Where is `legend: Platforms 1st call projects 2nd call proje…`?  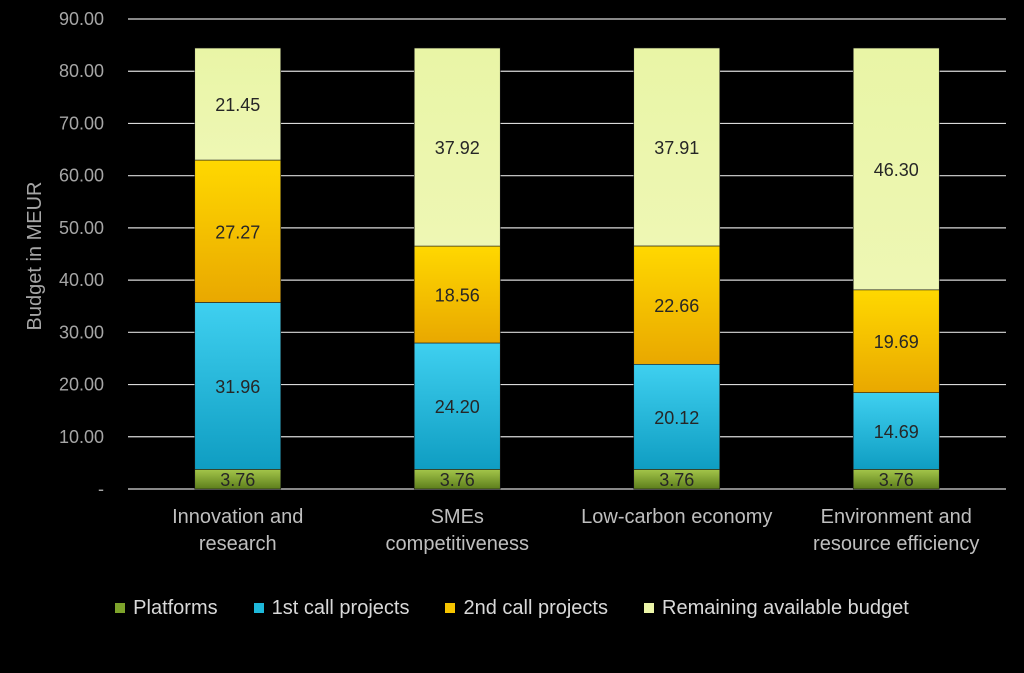
legend: Platforms 1st call projects 2nd call proje… is located at coordinates (512, 608).